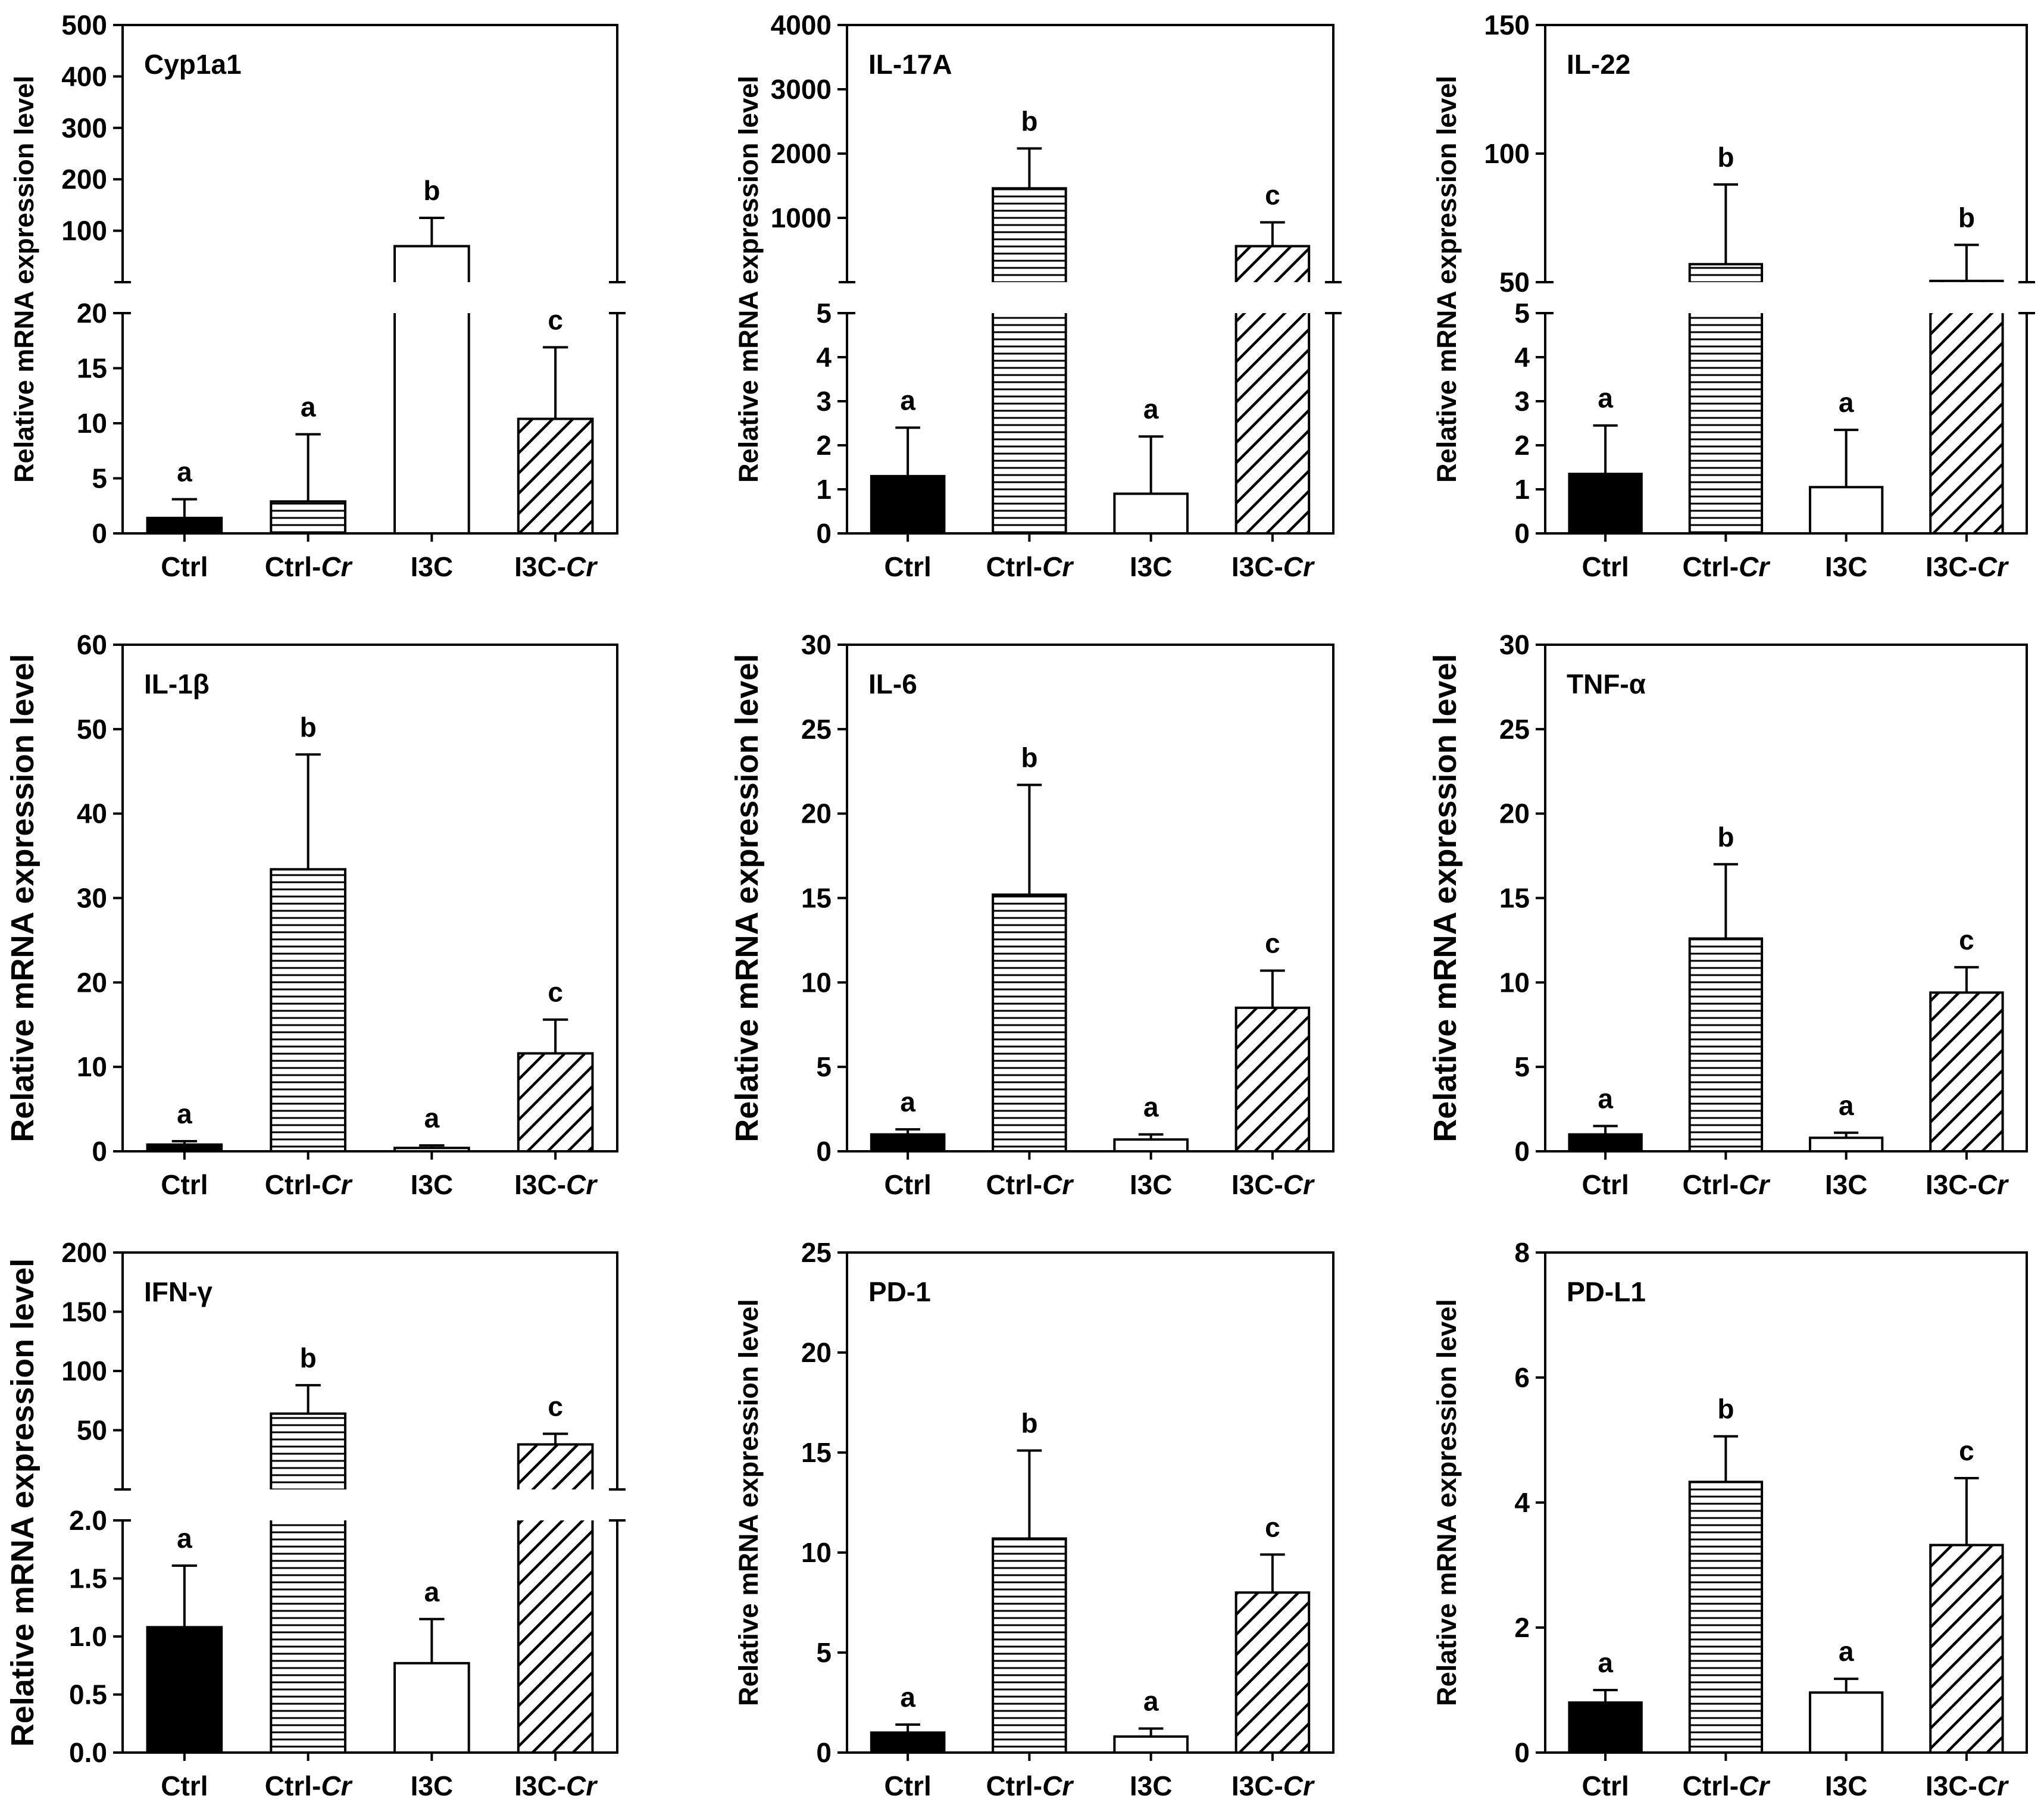 This screenshot has width=2044, height=1799. Describe the element at coordinates (1090, 424) in the screenshot. I see `frame-lower` at that location.